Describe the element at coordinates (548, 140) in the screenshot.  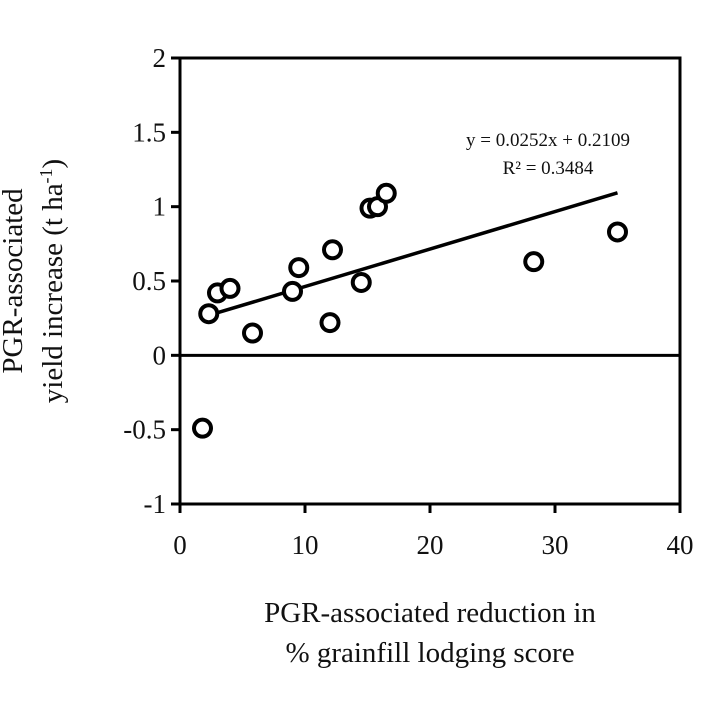
I see `trendline-equation: y = 0.0252x + 0.2109` at that location.